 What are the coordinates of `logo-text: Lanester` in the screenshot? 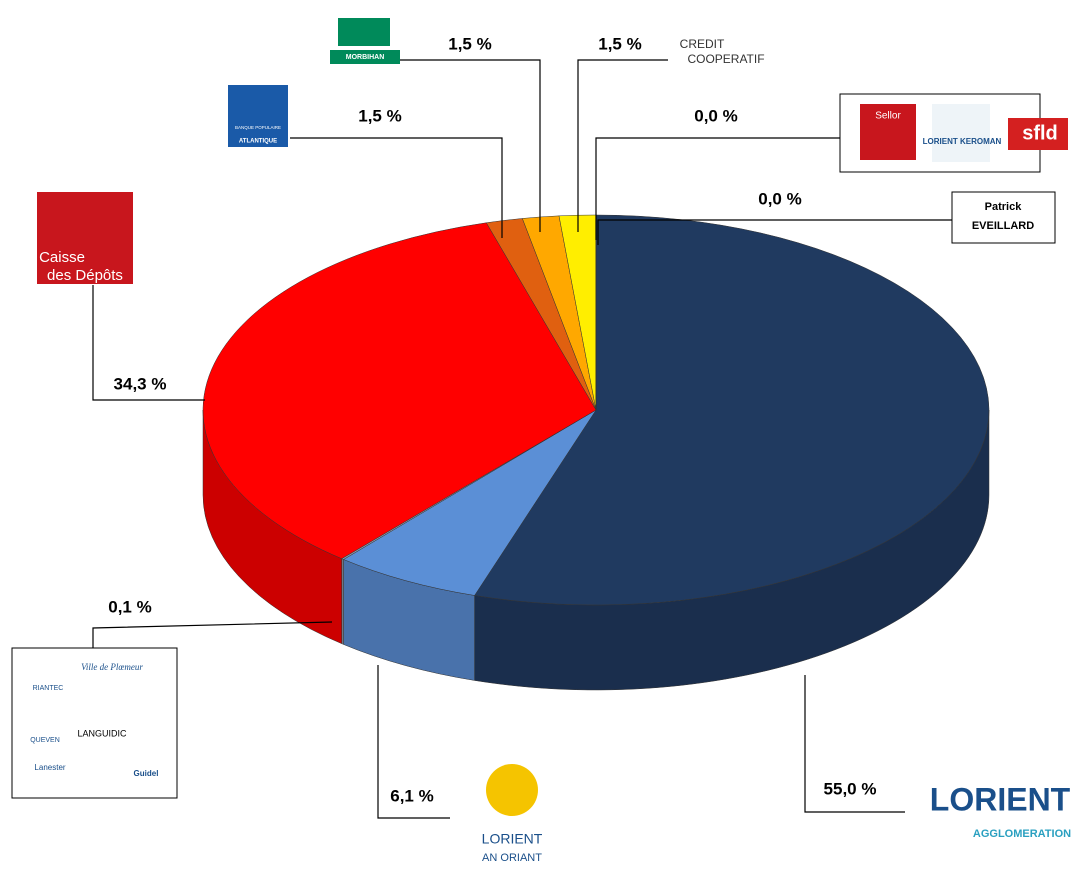 It's located at (49, 767).